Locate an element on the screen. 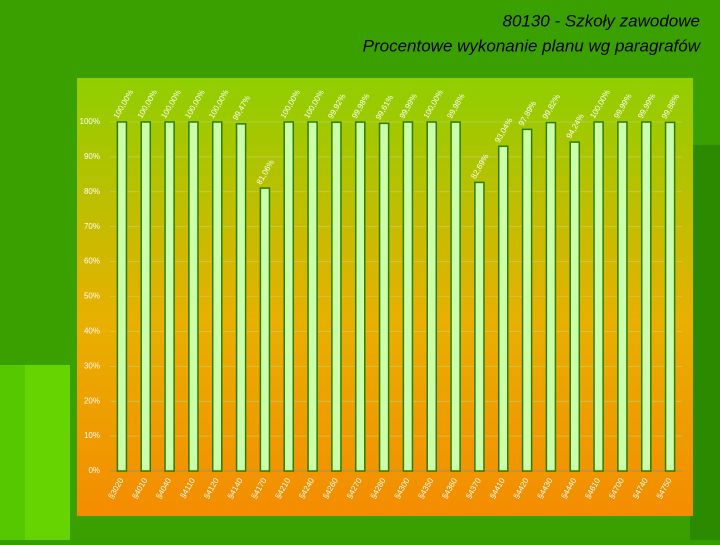  y-tick-label: 100% is located at coordinates (90, 121).